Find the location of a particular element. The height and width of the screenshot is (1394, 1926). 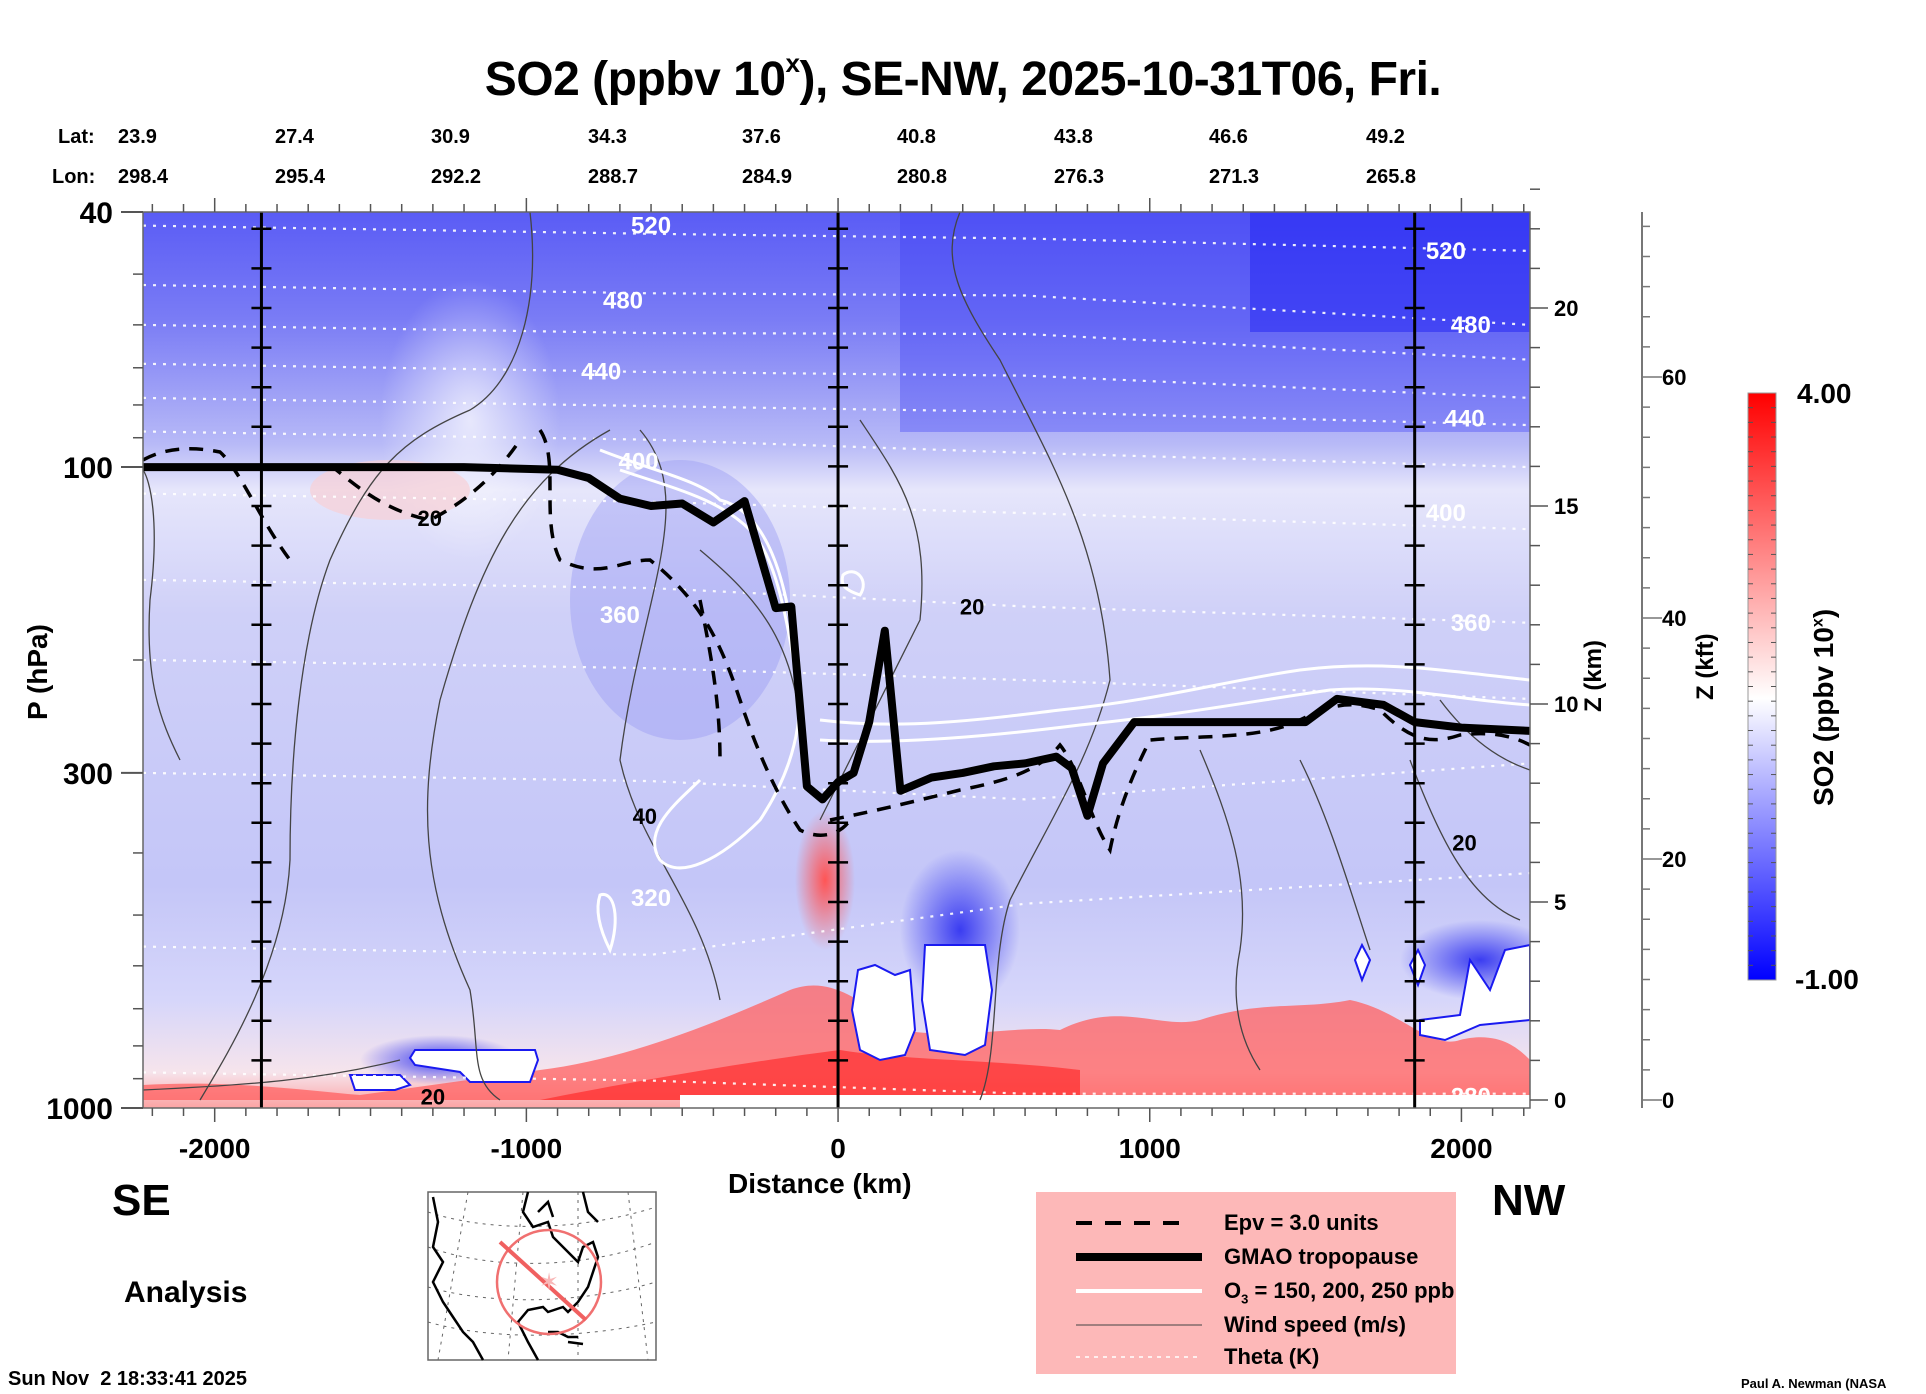

legend-label-o: O is located at coordinates (1233, 1290).